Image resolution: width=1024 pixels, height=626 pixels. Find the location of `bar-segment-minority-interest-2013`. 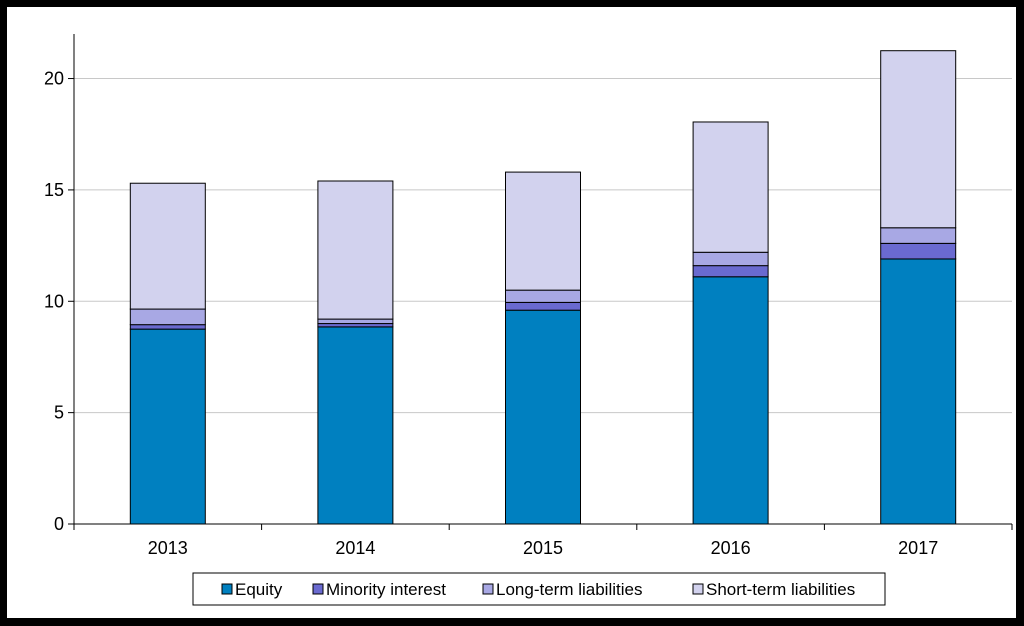

bar-segment-minority-interest-2013 is located at coordinates (167, 327).